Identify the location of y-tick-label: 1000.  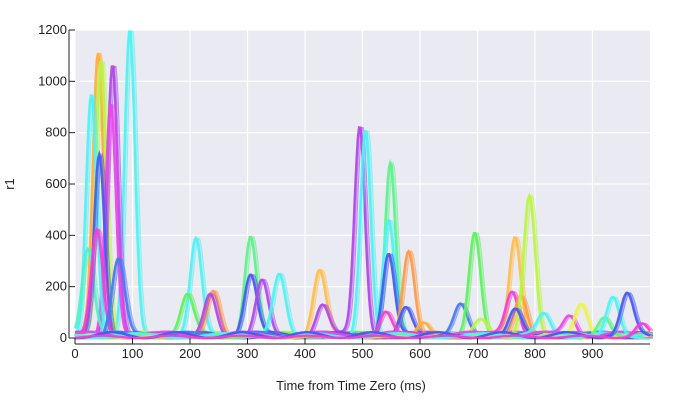
(52, 80).